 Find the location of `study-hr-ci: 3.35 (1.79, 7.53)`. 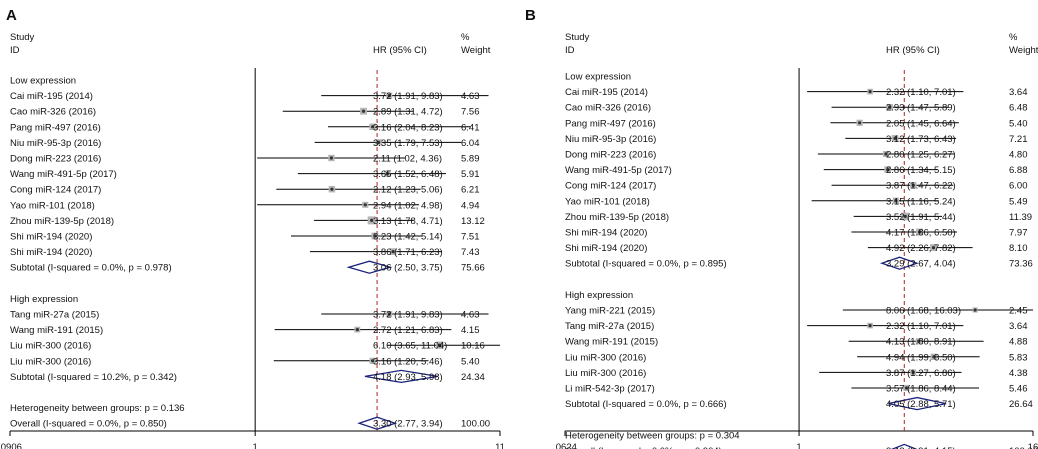

study-hr-ci: 3.35 (1.79, 7.53) is located at coordinates (408, 143).